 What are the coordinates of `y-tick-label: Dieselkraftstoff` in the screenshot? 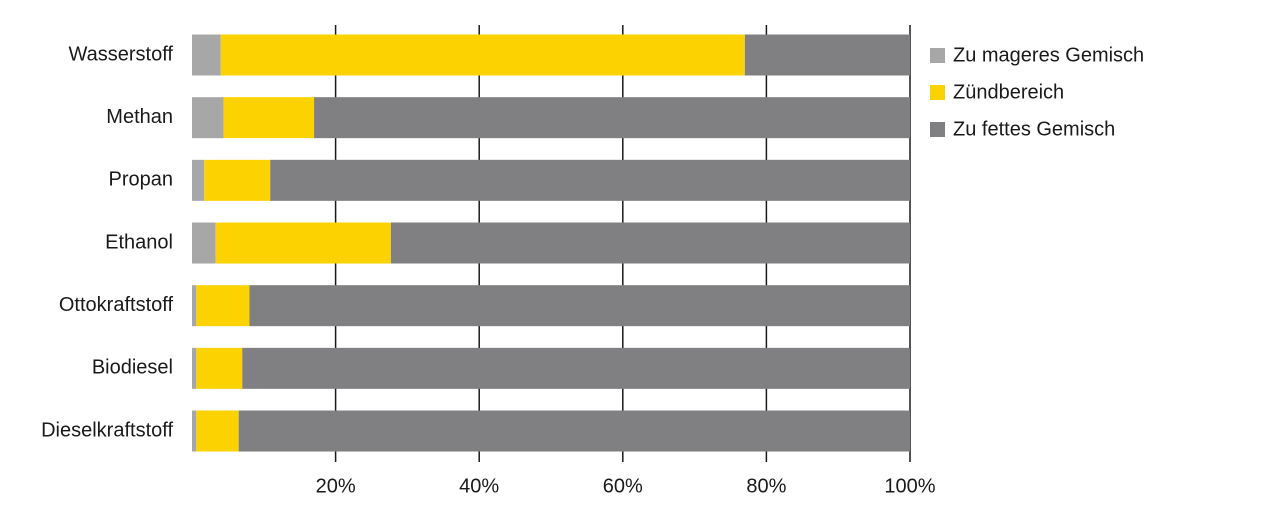 It's located at (107, 430).